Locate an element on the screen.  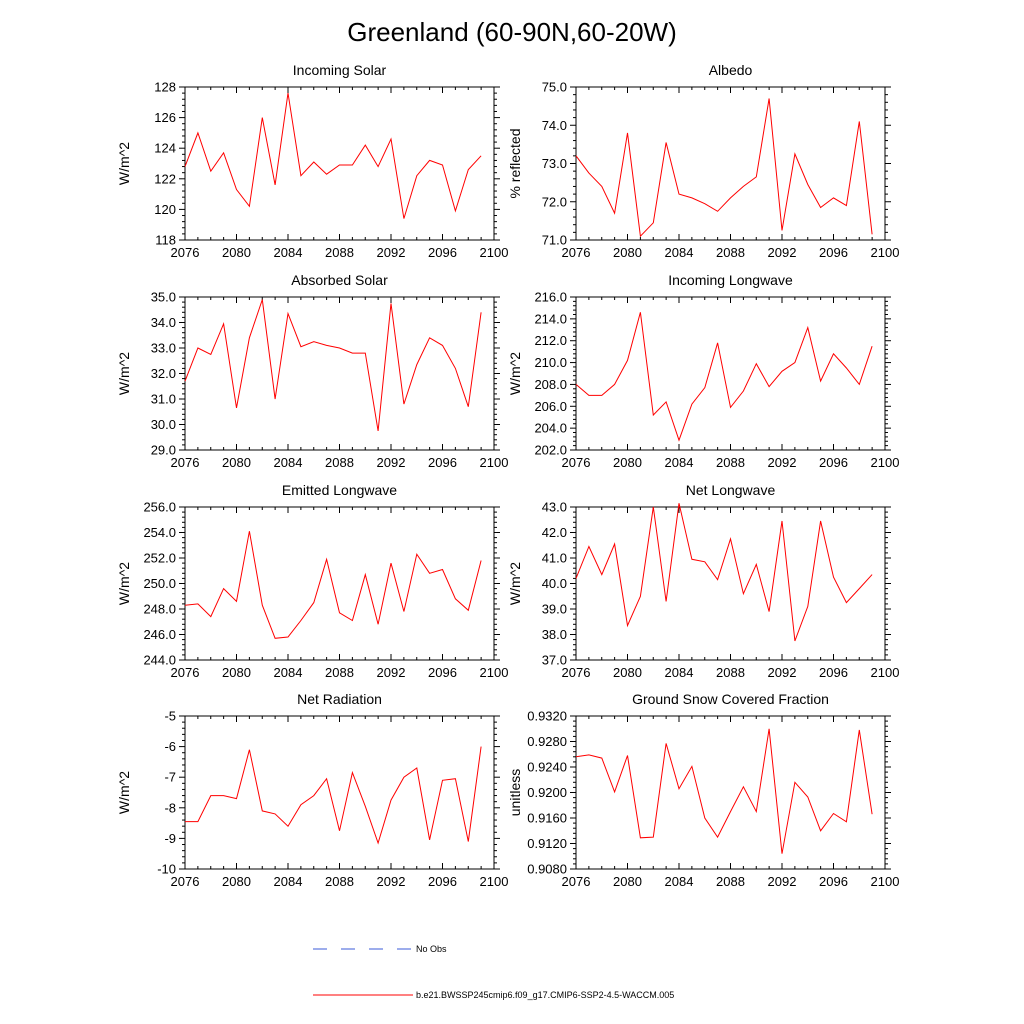
y-tick-label: -6 is located at coordinates (170, 746).